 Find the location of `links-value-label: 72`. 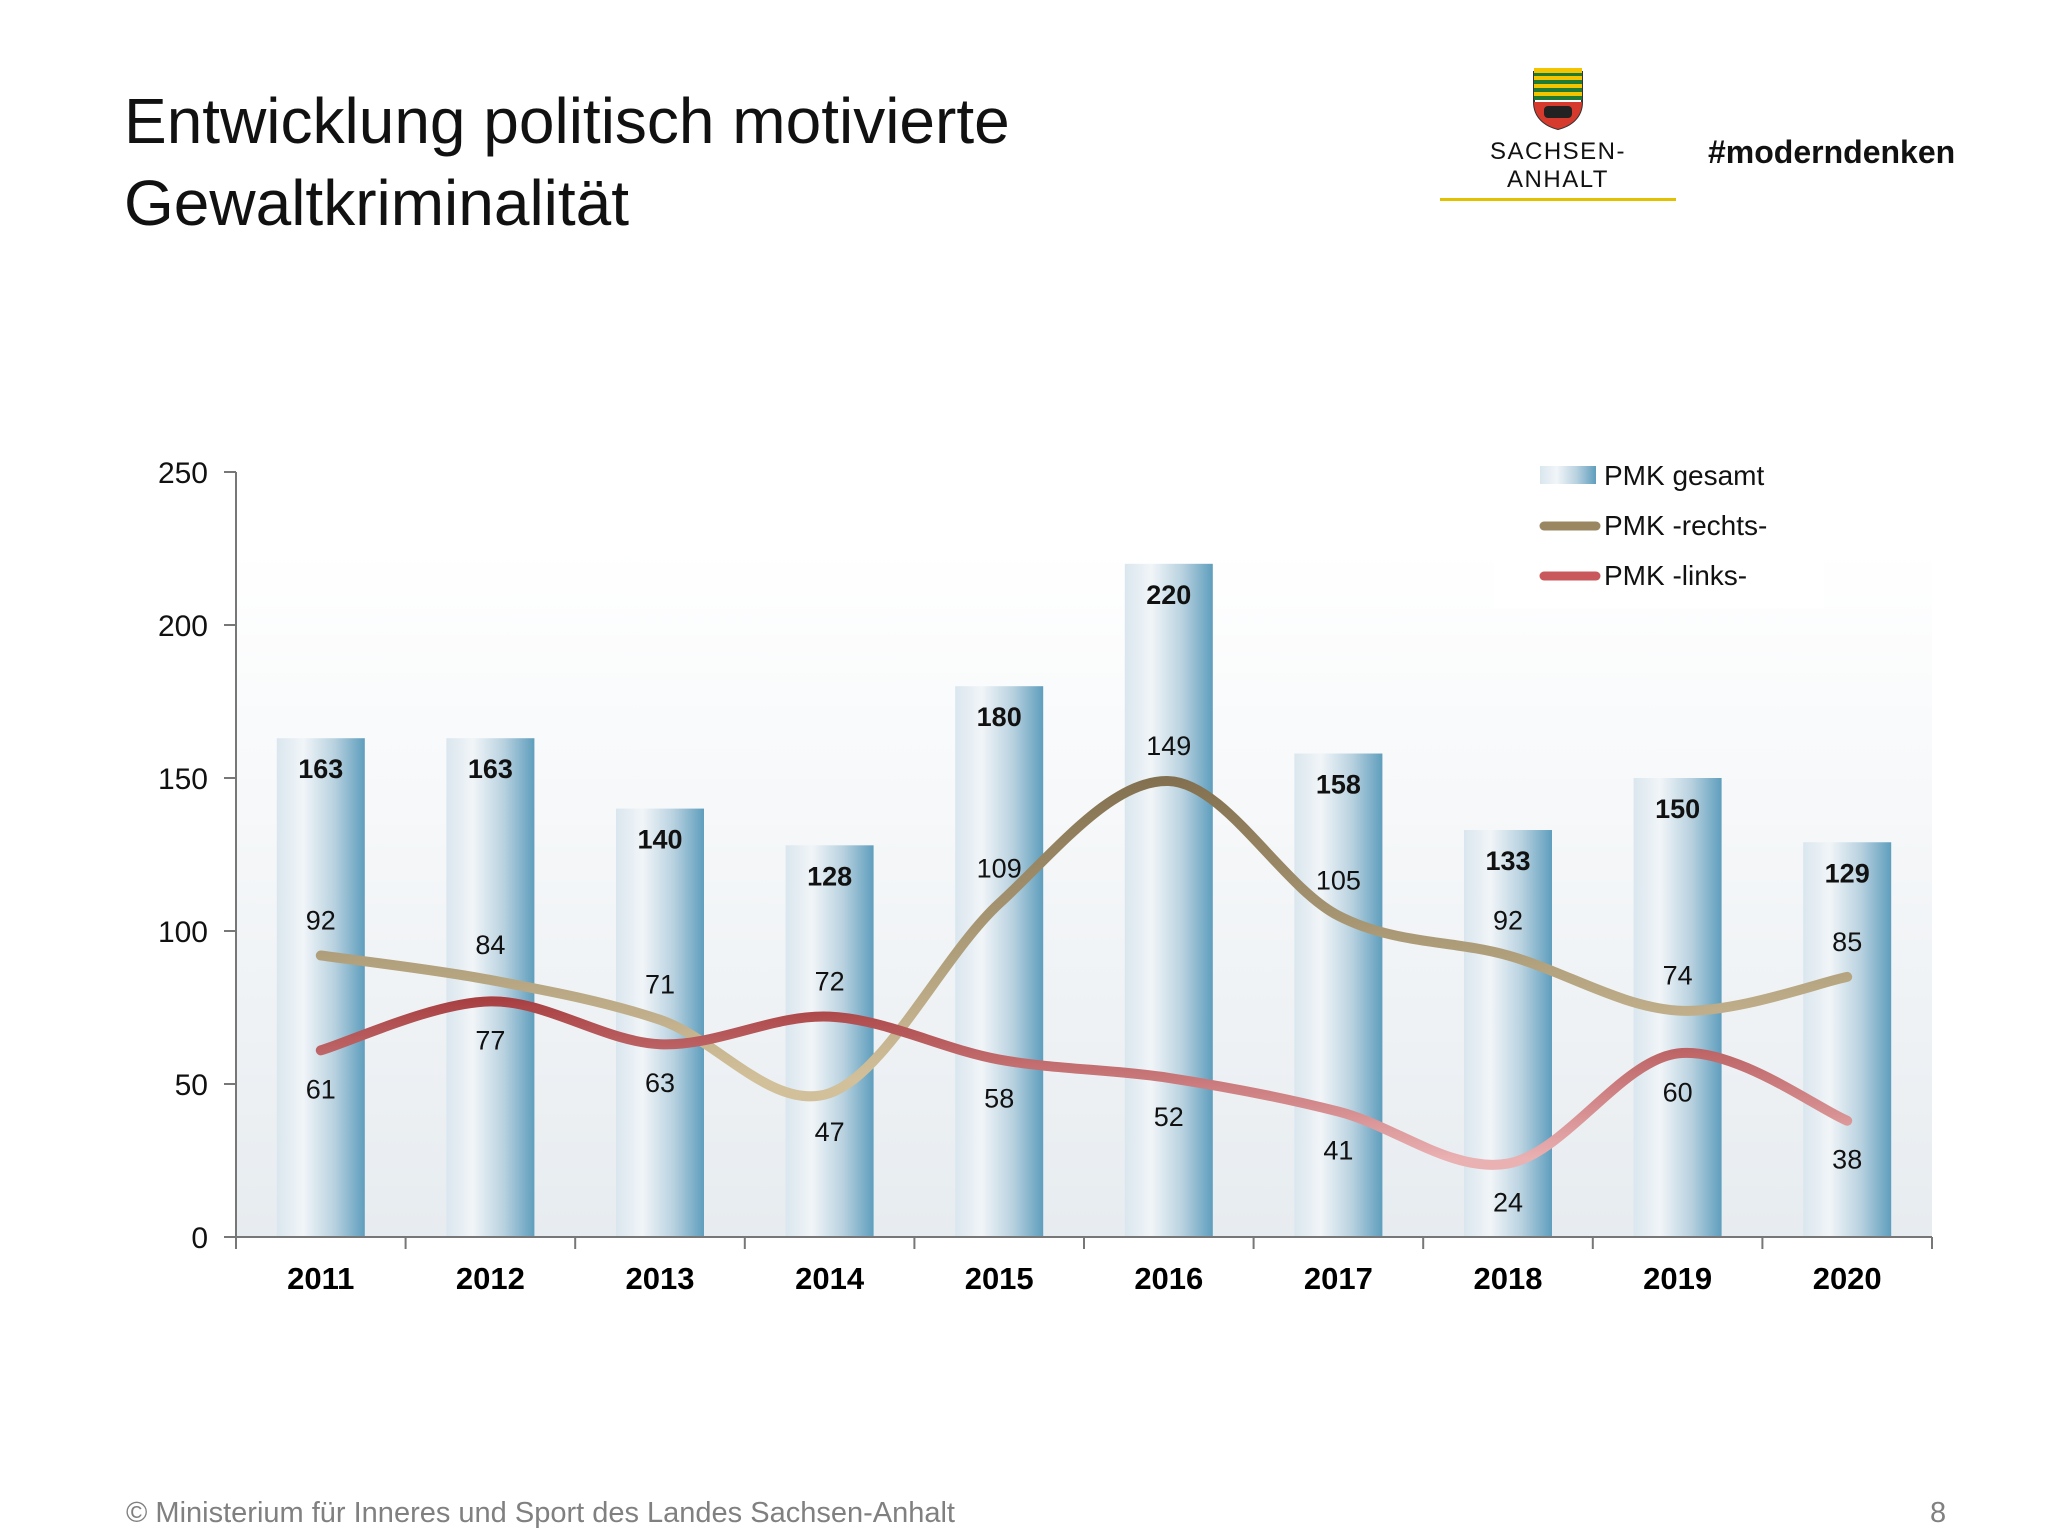

links-value-label: 72 is located at coordinates (830, 982).